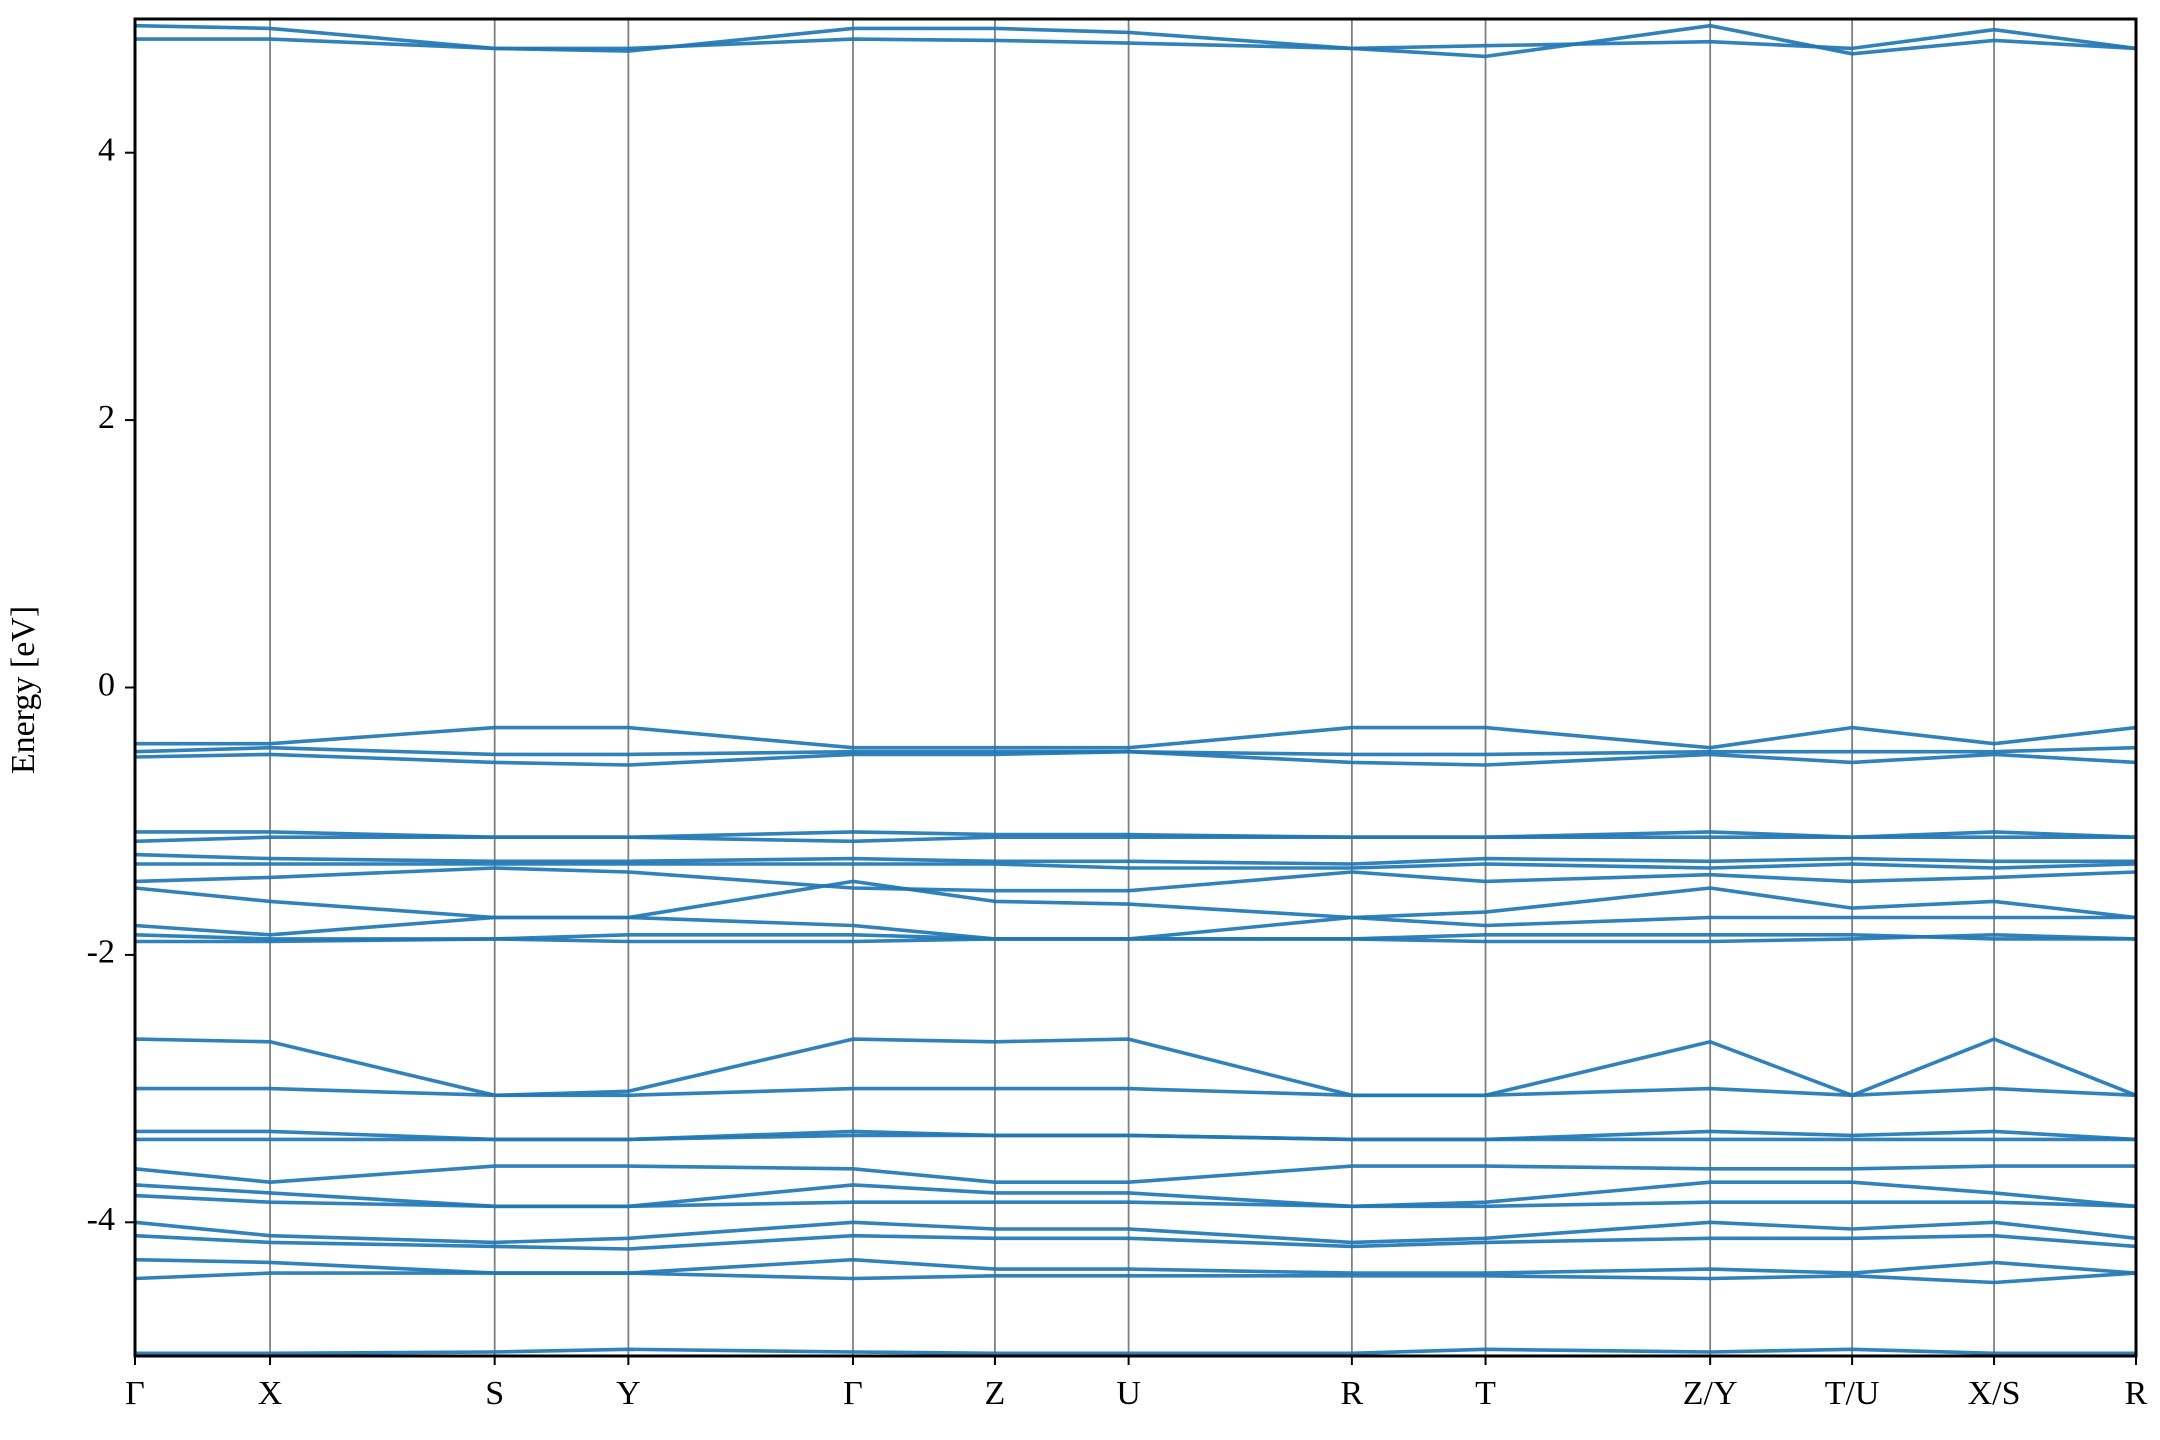 This screenshot has height=1440, width=2160. What do you see at coordinates (106, 417) in the screenshot?
I see `y-tick-label: 2` at bounding box center [106, 417].